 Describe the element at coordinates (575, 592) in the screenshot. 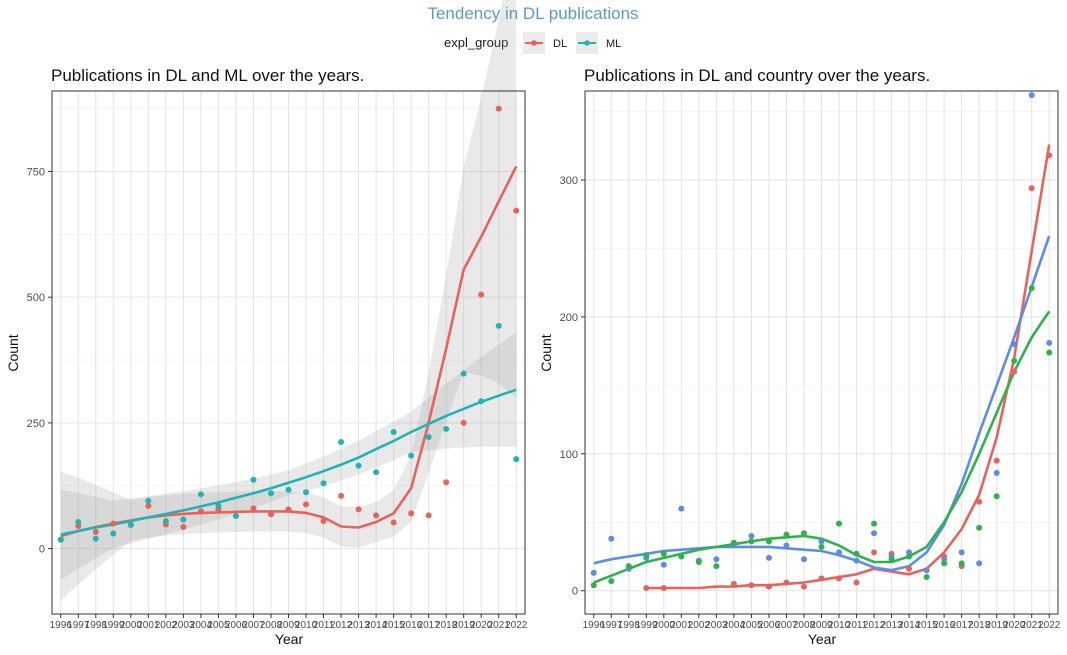

I see `y-tick-label: 0` at that location.